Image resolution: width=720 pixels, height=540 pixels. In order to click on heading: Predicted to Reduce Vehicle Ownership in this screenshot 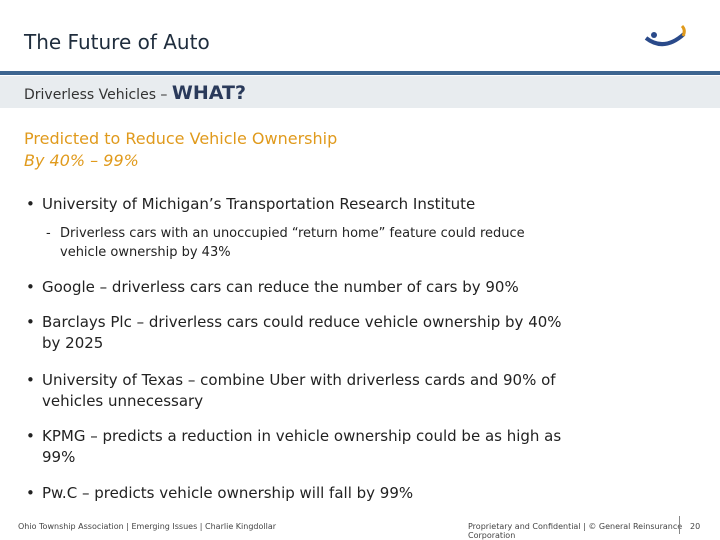, I will do `click(181, 138)`.